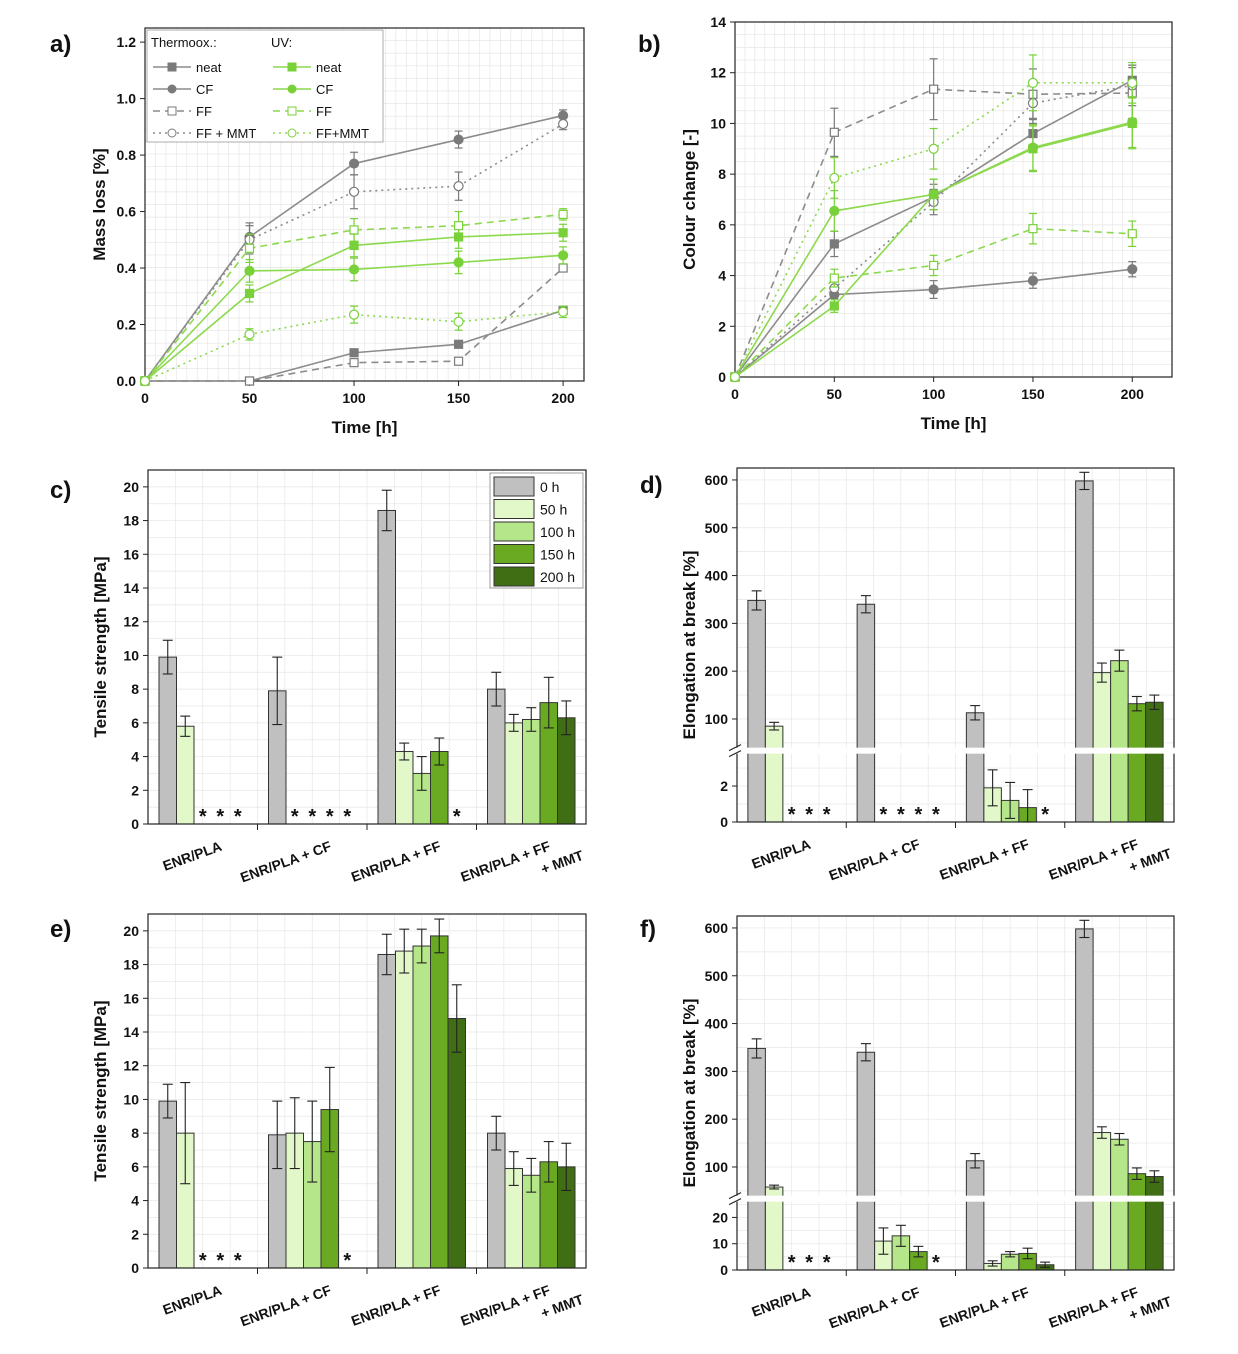 The width and height of the screenshot is (1238, 1354). I want to click on minor-grid, so click(953, 199).